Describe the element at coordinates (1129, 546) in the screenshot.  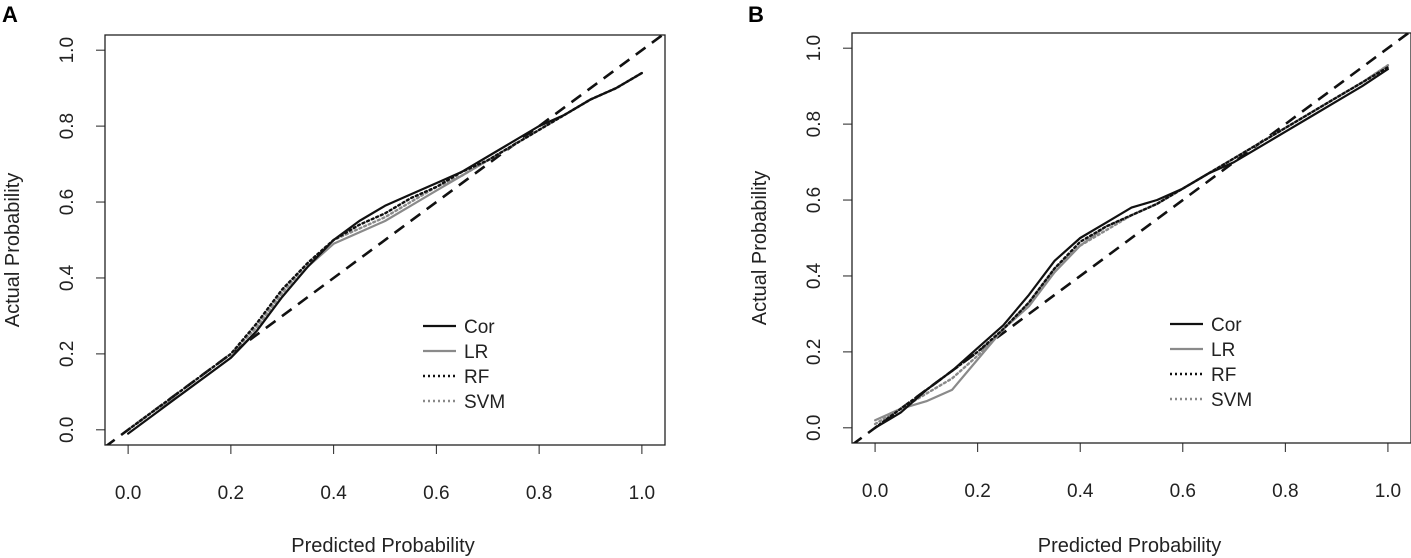
I see `panel-b-x-axis-title: Predicted Probability` at that location.